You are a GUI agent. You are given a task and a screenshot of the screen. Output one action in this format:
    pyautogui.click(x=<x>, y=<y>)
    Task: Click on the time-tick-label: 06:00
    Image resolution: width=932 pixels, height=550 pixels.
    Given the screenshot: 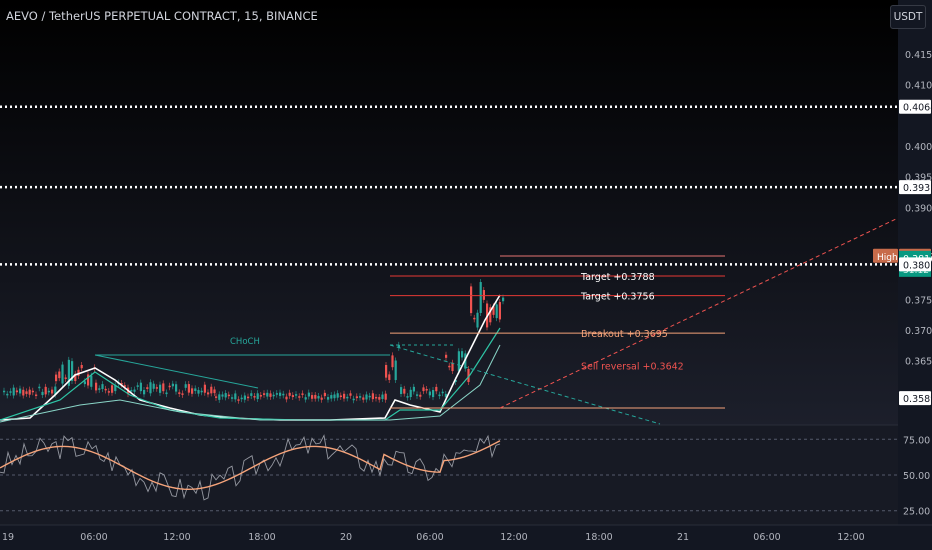 What is the action you would take?
    pyautogui.click(x=429, y=537)
    